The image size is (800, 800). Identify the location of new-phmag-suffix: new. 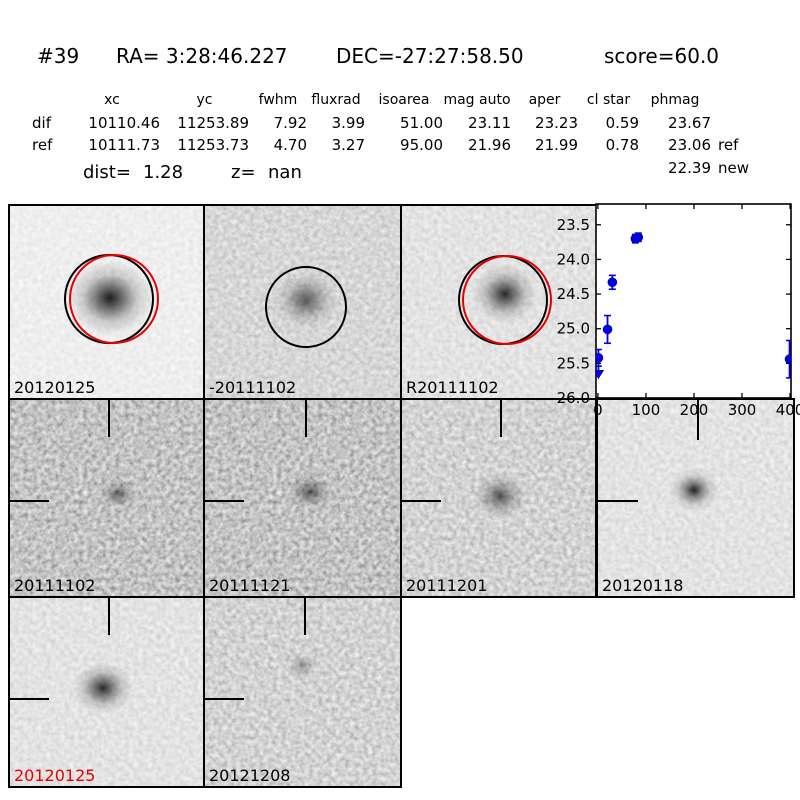
(734, 167).